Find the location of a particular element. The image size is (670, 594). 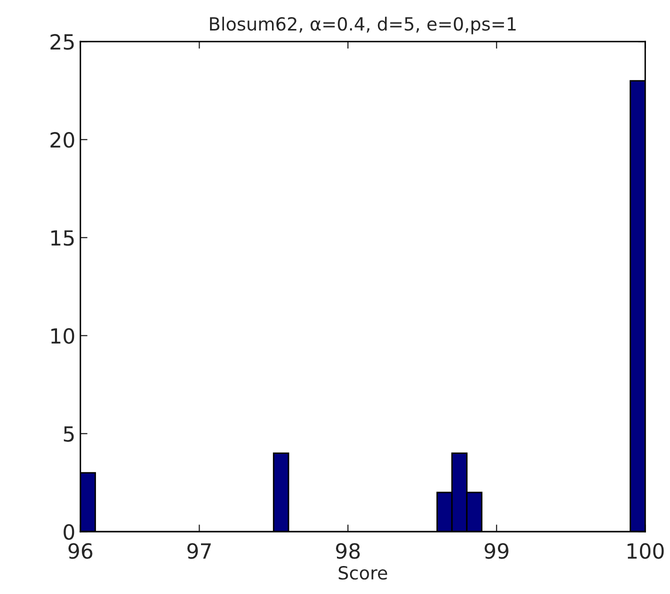

y-tick-label: 25 is located at coordinates (62, 42).